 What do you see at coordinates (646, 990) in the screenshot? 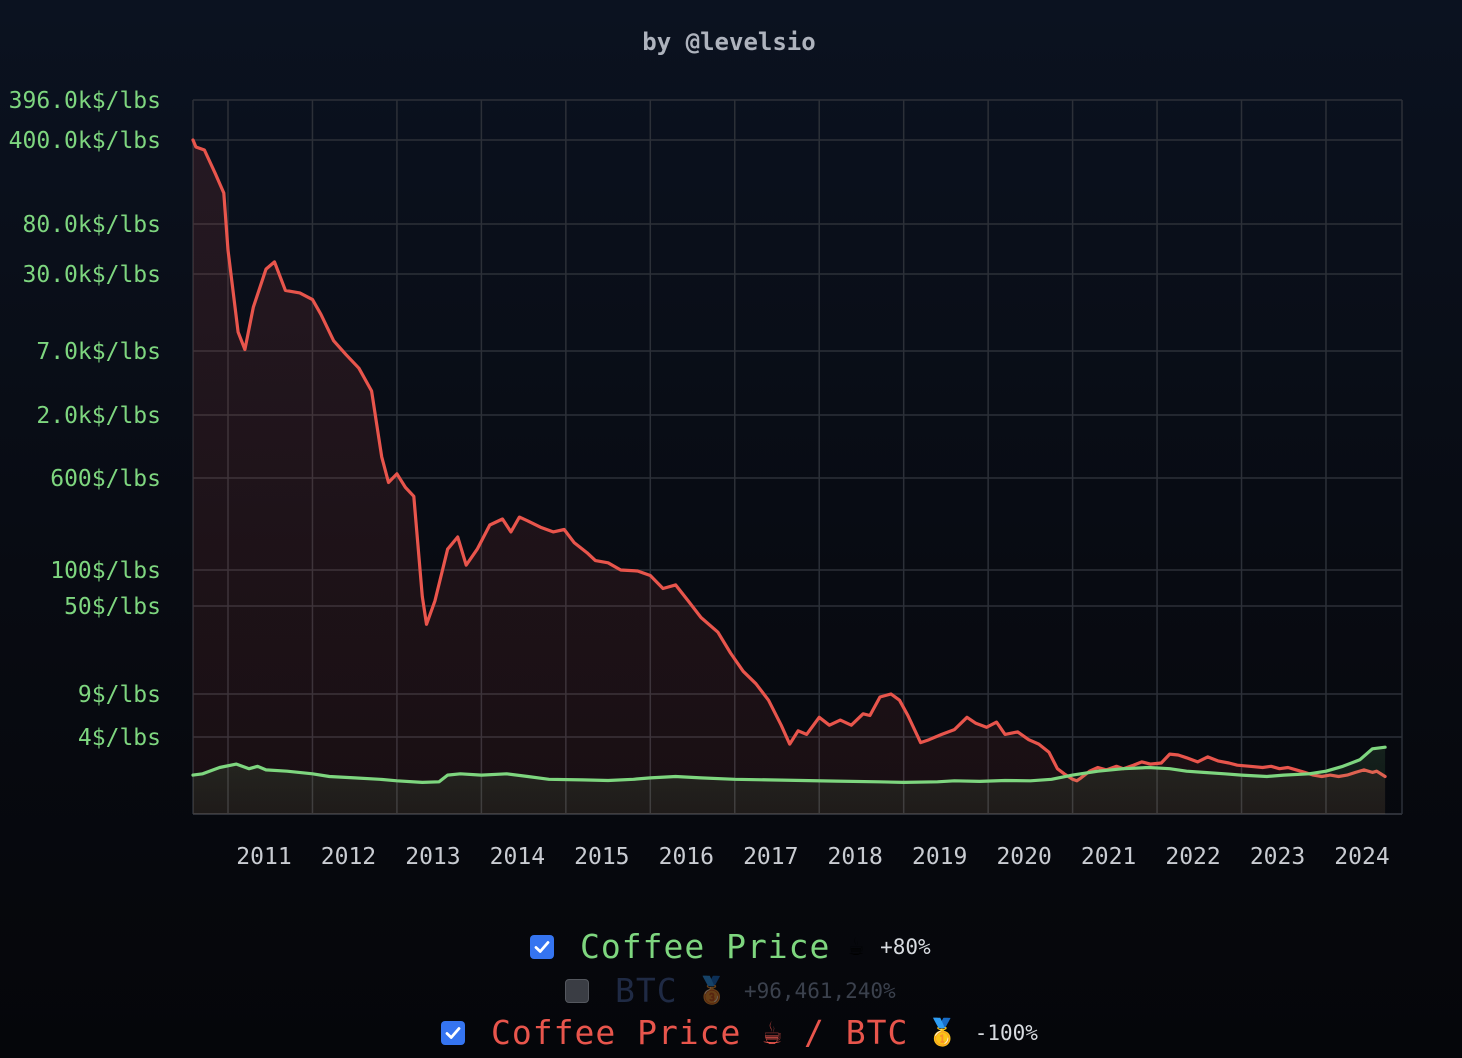
I see `legend-label-btc: BTC` at bounding box center [646, 990].